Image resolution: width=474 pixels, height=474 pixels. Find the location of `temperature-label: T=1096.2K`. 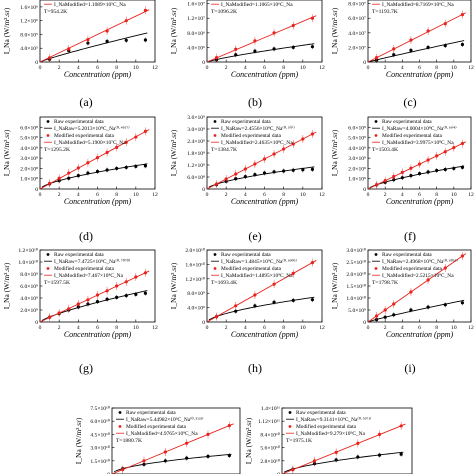

temperature-label: T=1096.2K is located at coordinates (224, 12).